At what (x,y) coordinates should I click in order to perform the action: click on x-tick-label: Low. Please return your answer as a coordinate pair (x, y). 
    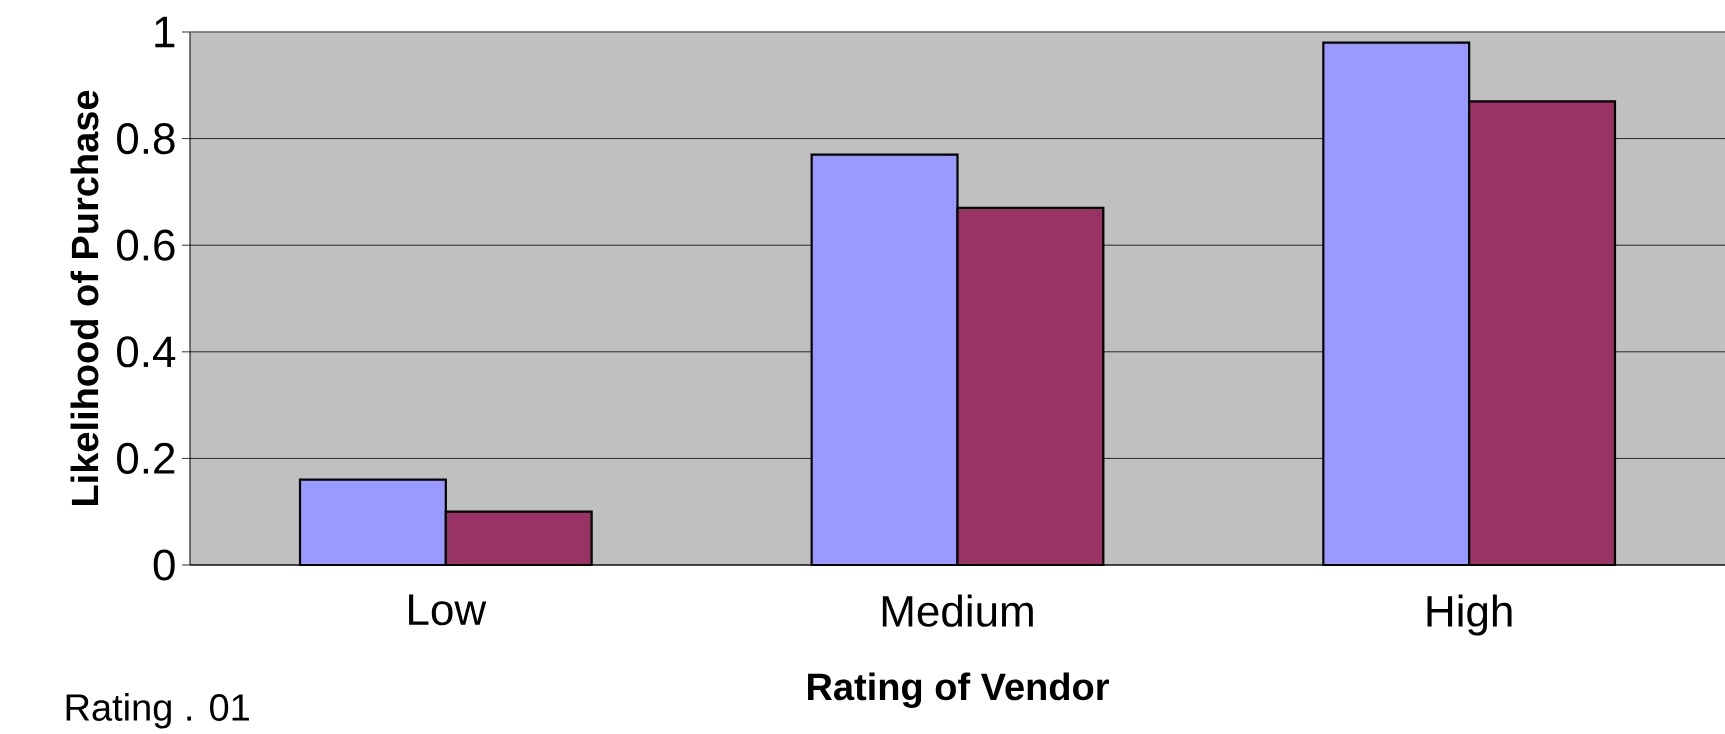
    Looking at the image, I should click on (448, 610).